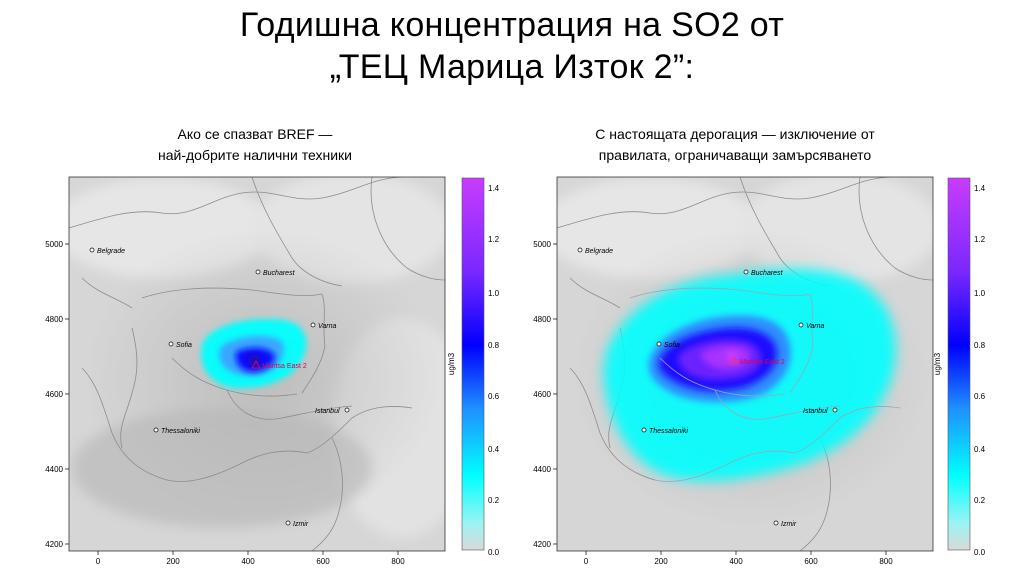 This screenshot has width=1024, height=576. What do you see at coordinates (512, 67) in the screenshot?
I see `main-title-line-2: „ТЕЦ Марица Изток 2”:` at bounding box center [512, 67].